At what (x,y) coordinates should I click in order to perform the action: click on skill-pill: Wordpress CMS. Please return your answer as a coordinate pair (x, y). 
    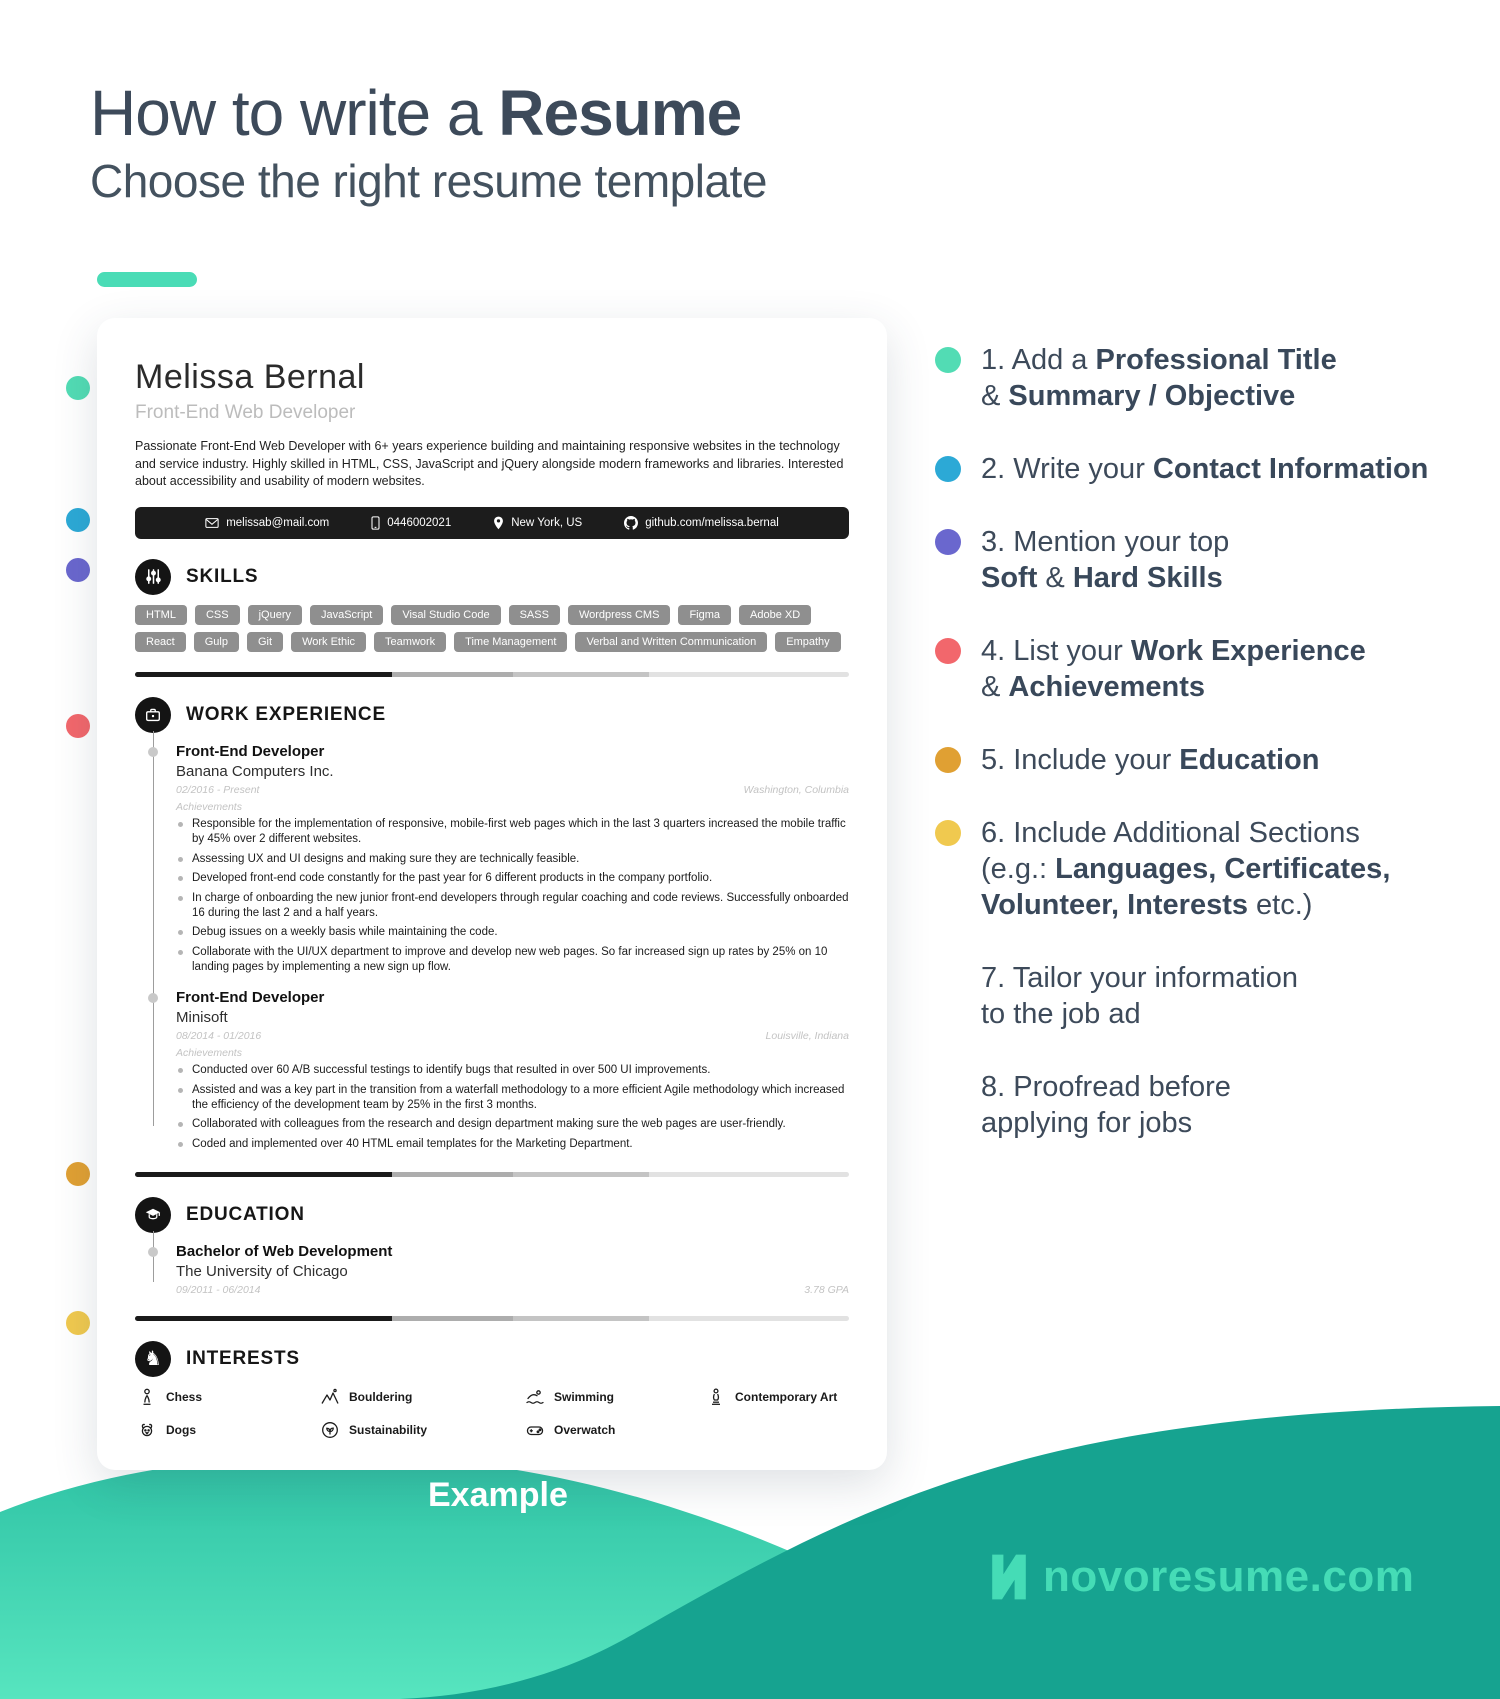
    Looking at the image, I should click on (619, 614).